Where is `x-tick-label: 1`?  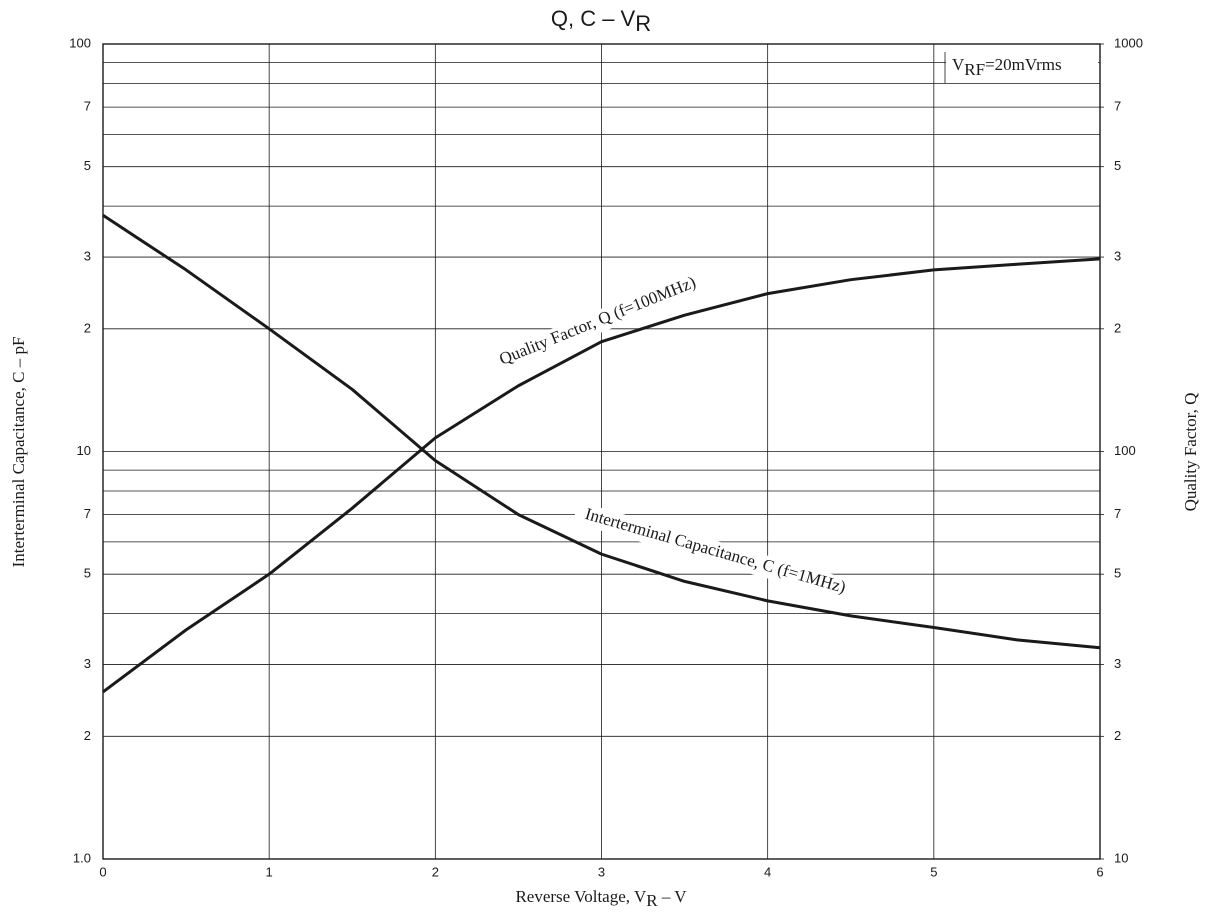
x-tick-label: 1 is located at coordinates (269, 871).